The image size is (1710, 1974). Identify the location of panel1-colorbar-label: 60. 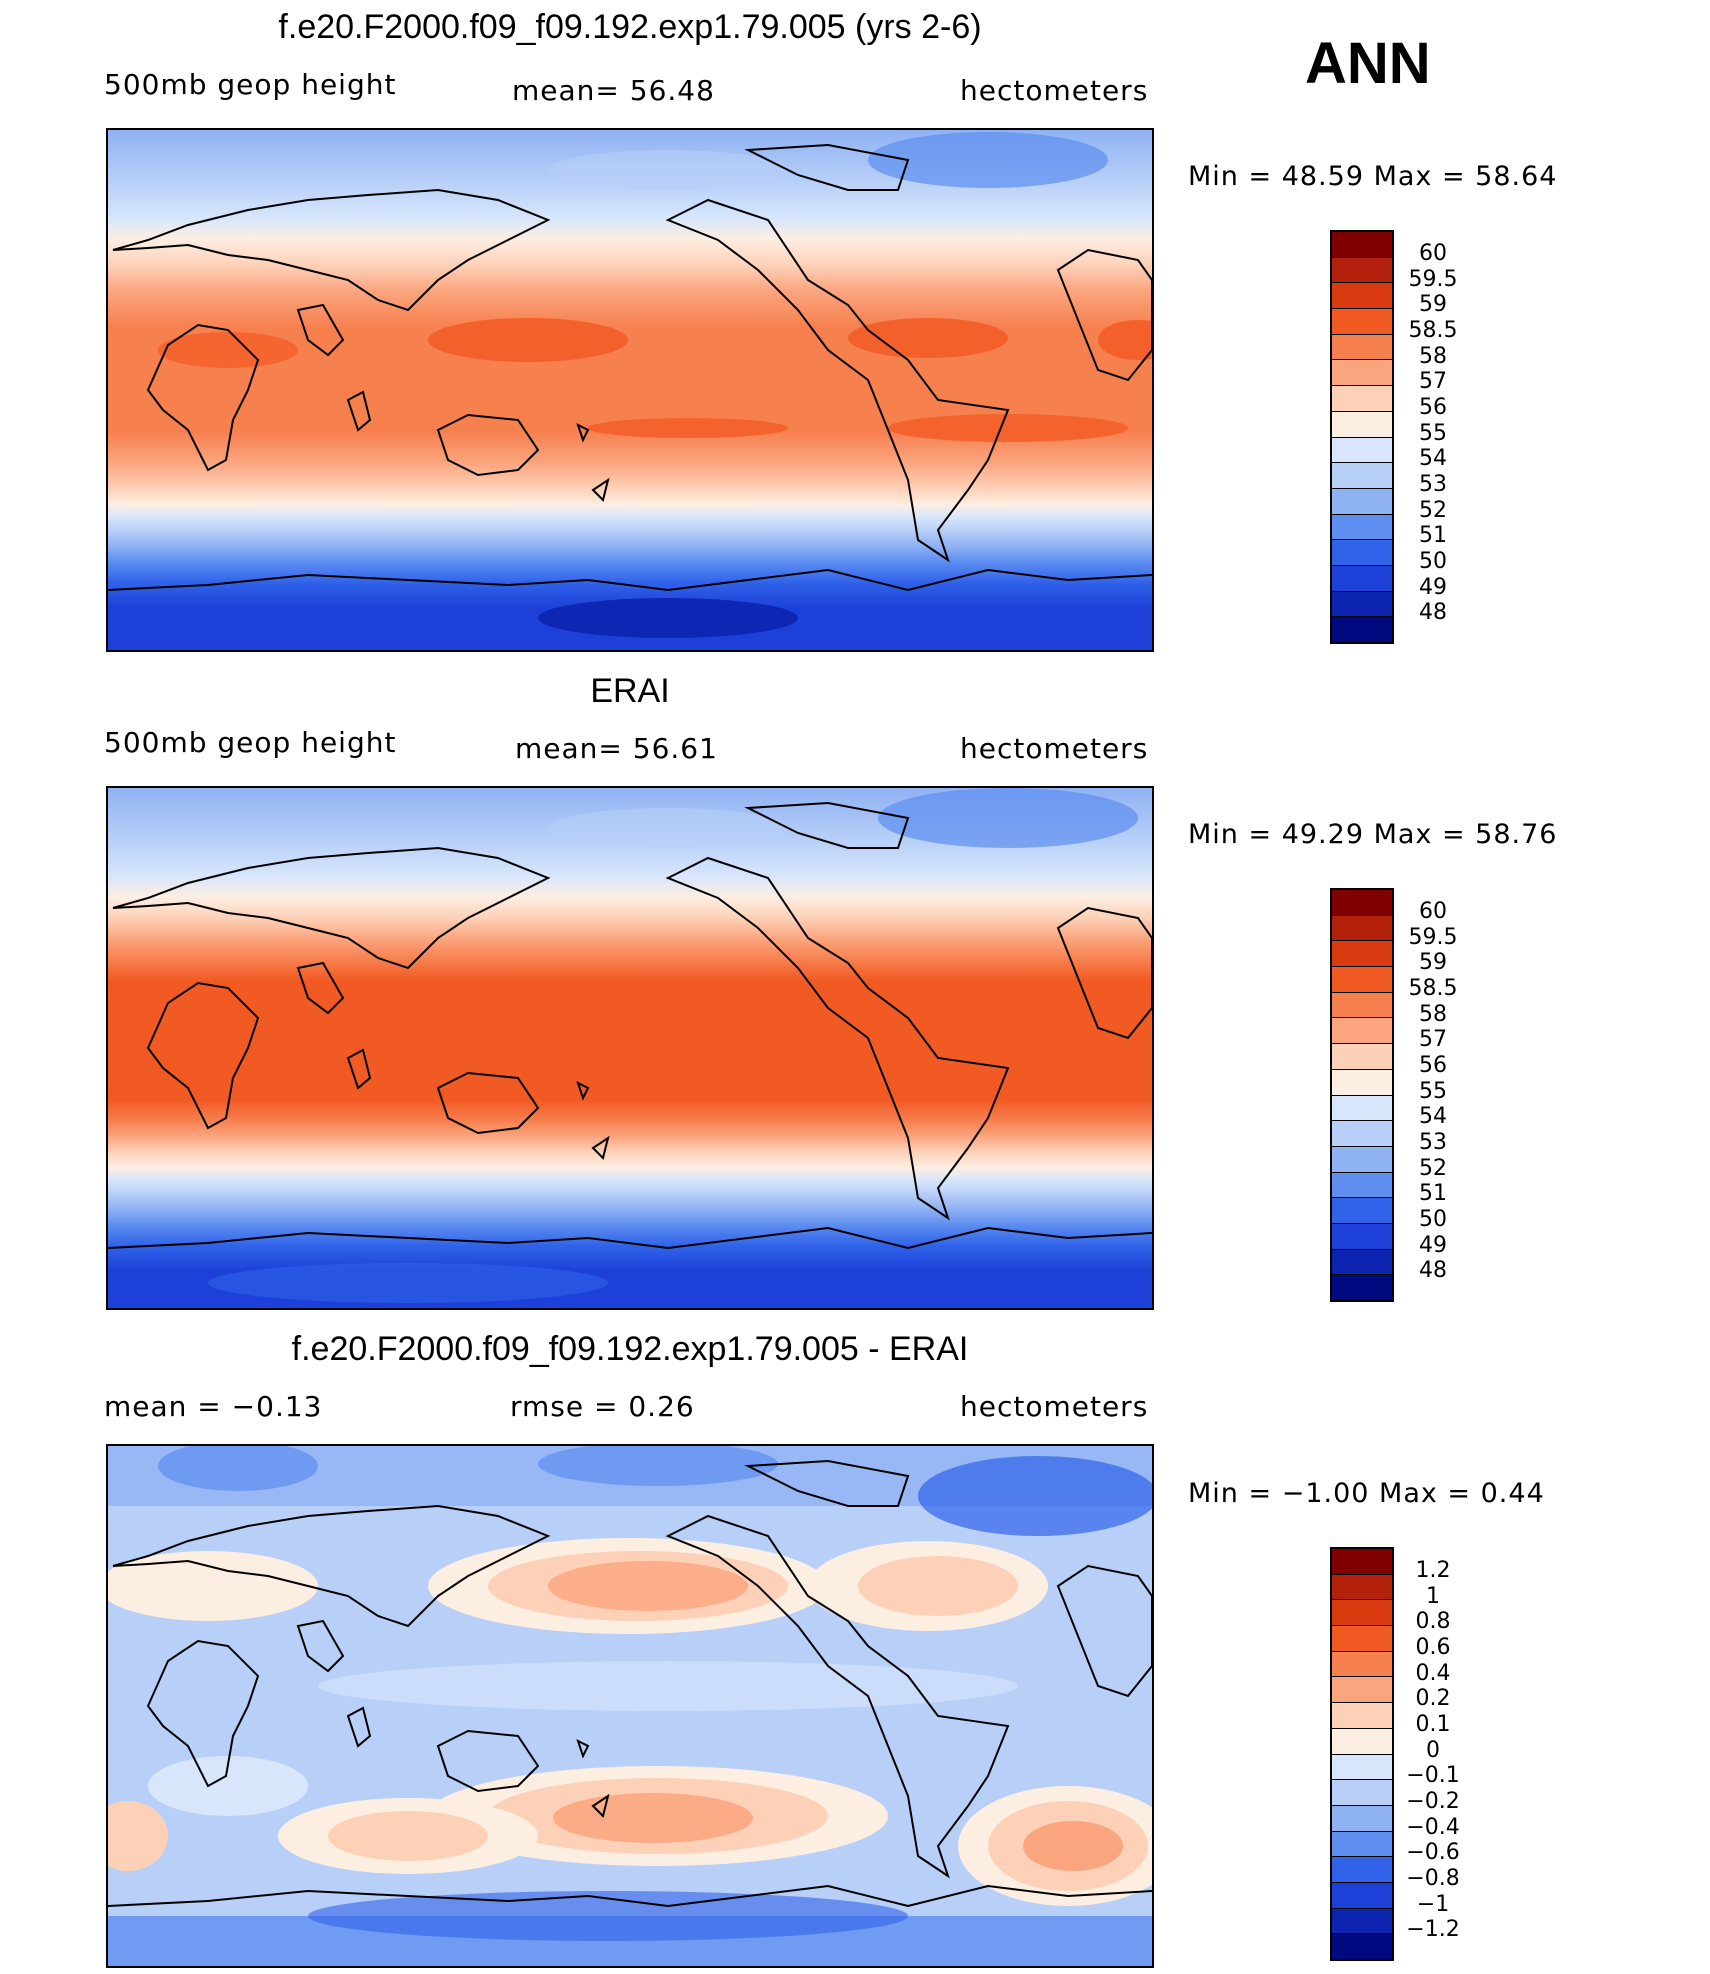
(1433, 253).